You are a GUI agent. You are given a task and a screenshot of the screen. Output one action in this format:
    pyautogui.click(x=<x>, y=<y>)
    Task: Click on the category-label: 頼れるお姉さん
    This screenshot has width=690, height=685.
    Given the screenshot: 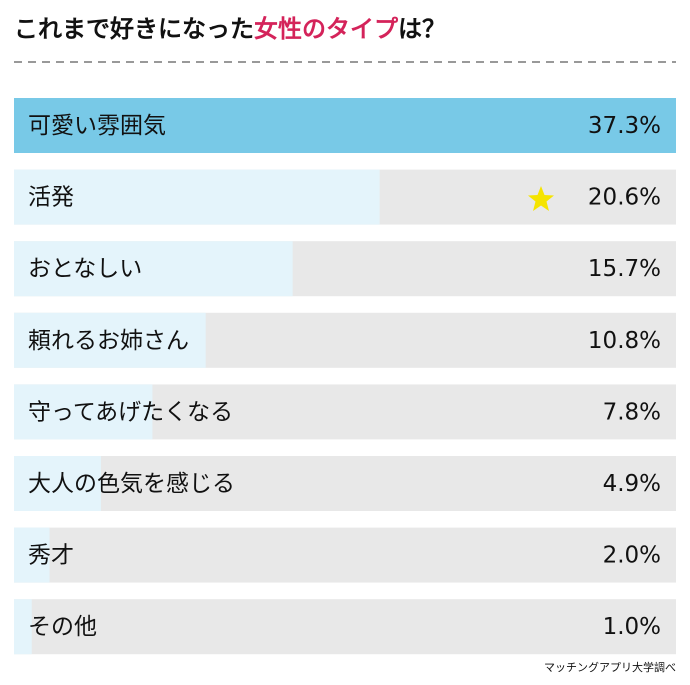 What is the action you would take?
    pyautogui.click(x=108, y=341)
    